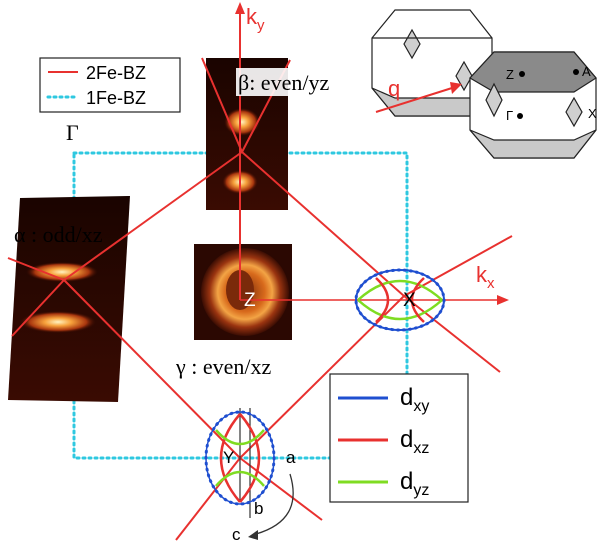 The height and width of the screenshot is (548, 602). Describe the element at coordinates (510, 74) in the screenshot. I see `bz3d-z-label: Z` at that location.